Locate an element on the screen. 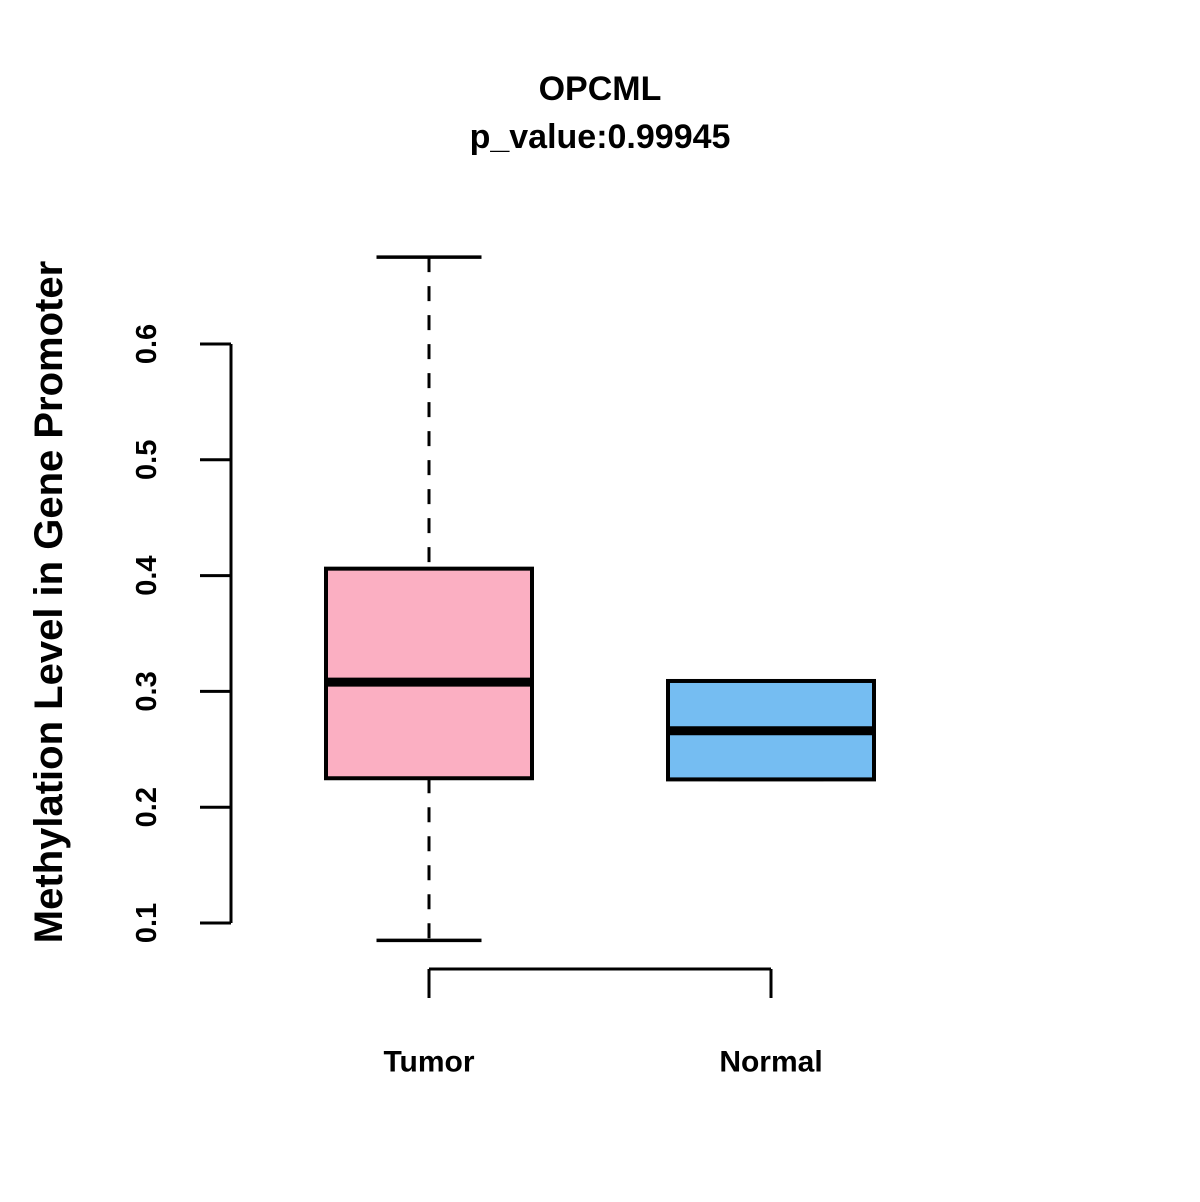 The image size is (1200, 1202). chart-subtitle: p_value:0.99945 is located at coordinates (600, 137).